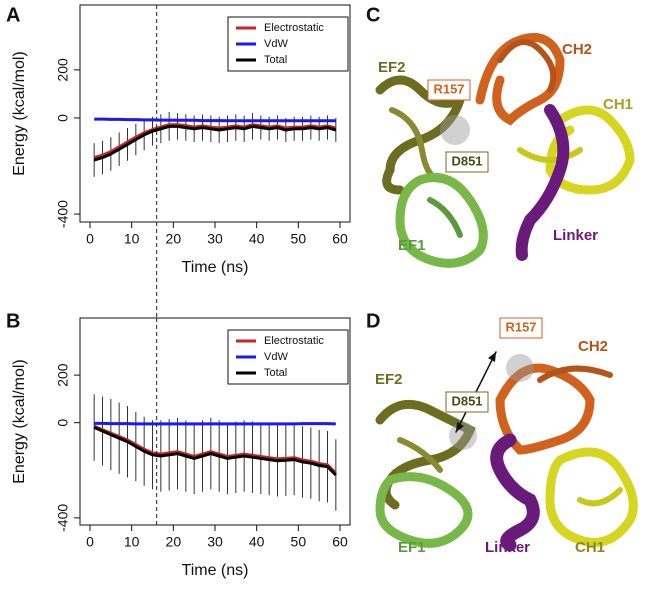  I want to click on panel-label: B, so click(13, 321).